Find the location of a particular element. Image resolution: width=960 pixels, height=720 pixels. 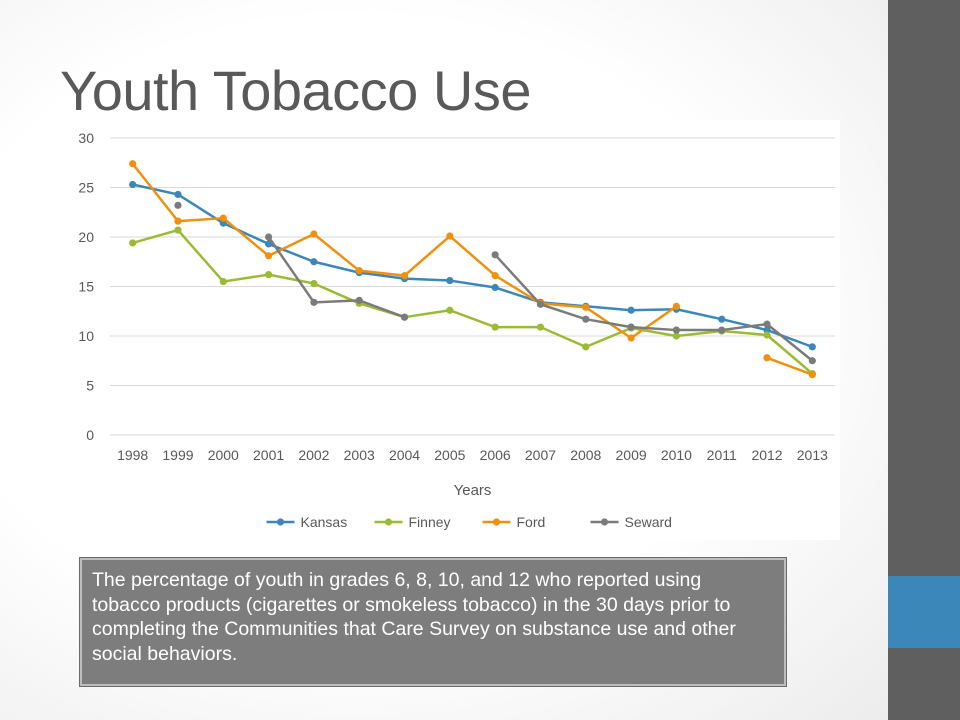

x-tick-label: 1998 is located at coordinates (132, 455).